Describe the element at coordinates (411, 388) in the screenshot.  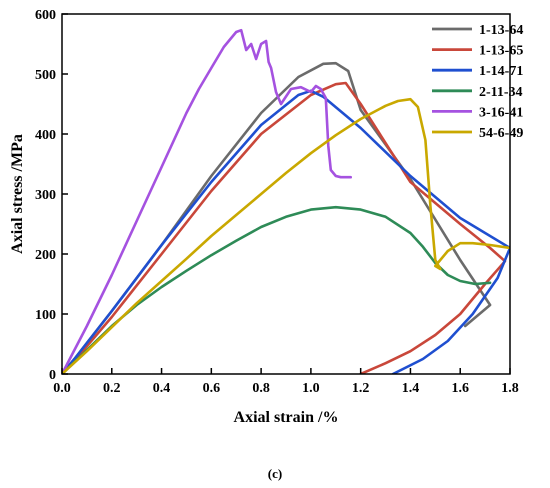
I see `x-tick-label: 1.4` at that location.